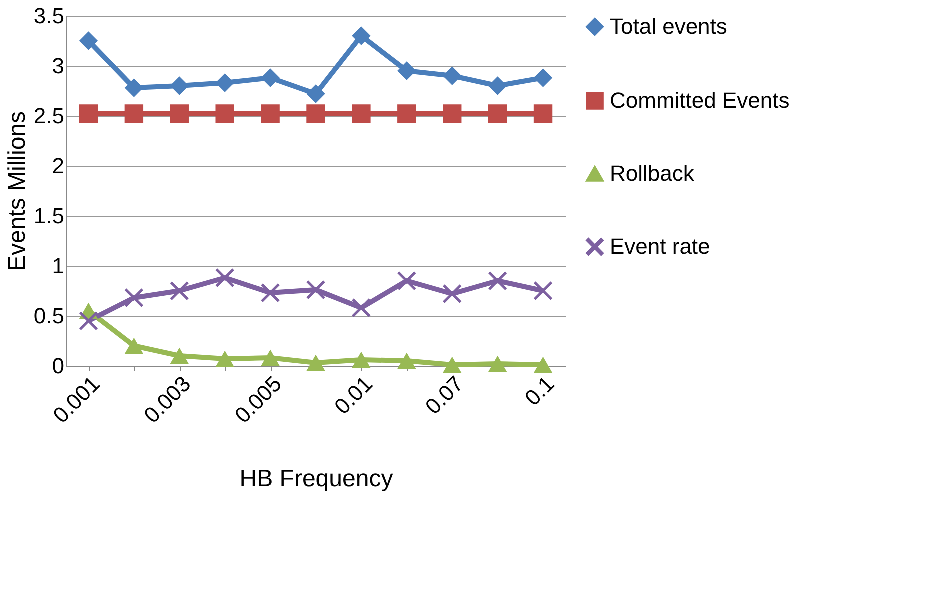  What do you see at coordinates (58, 366) in the screenshot?
I see `y-tick-label: 0` at bounding box center [58, 366].